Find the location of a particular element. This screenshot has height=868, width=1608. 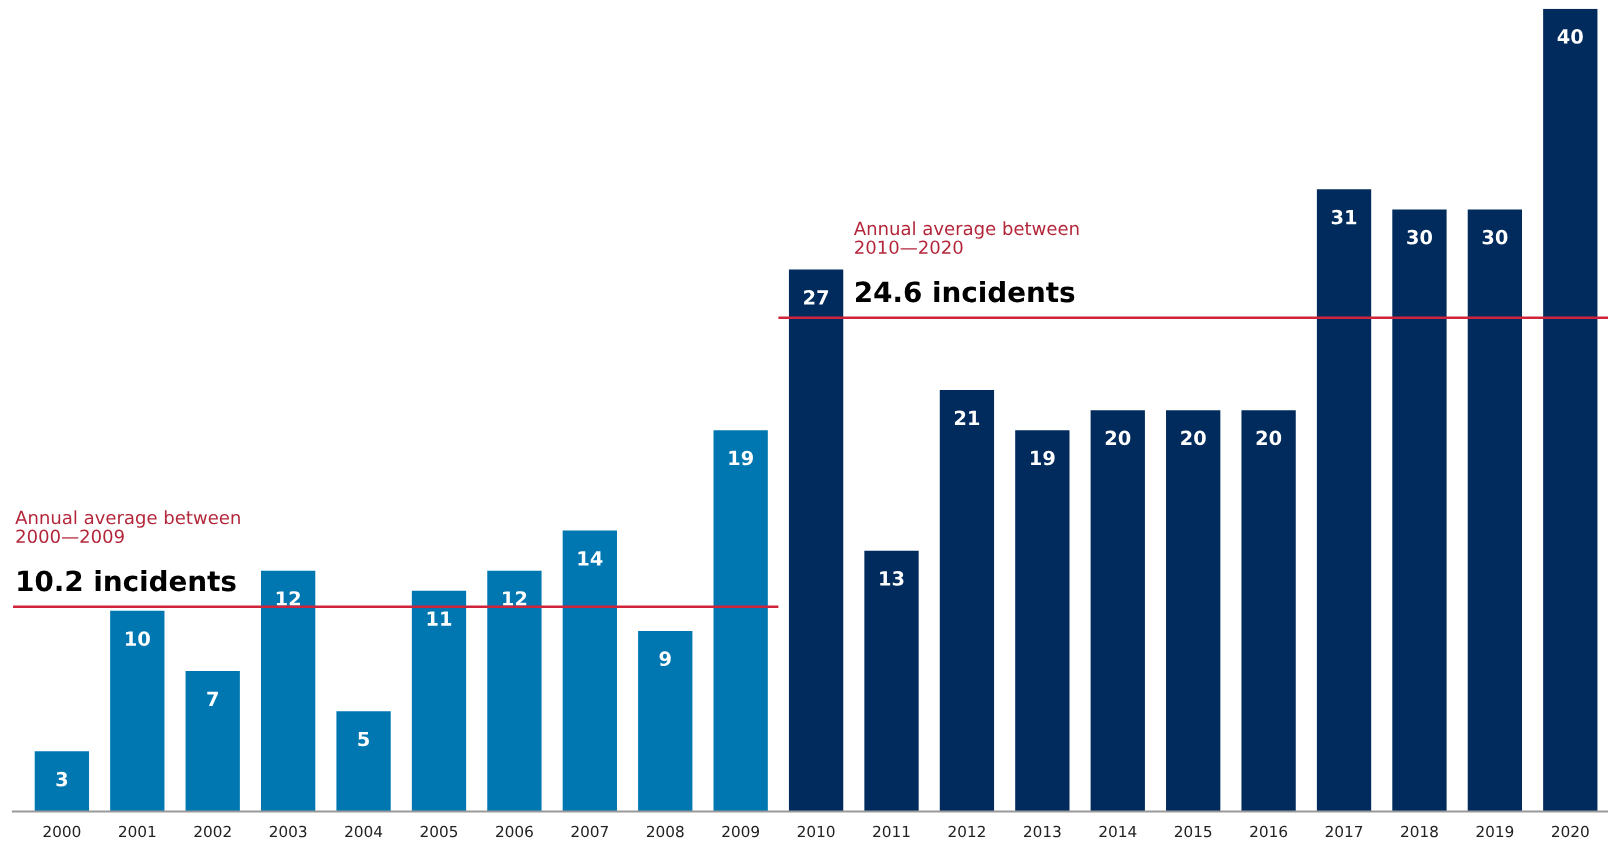

x-tick-label: 2007 is located at coordinates (589, 831).